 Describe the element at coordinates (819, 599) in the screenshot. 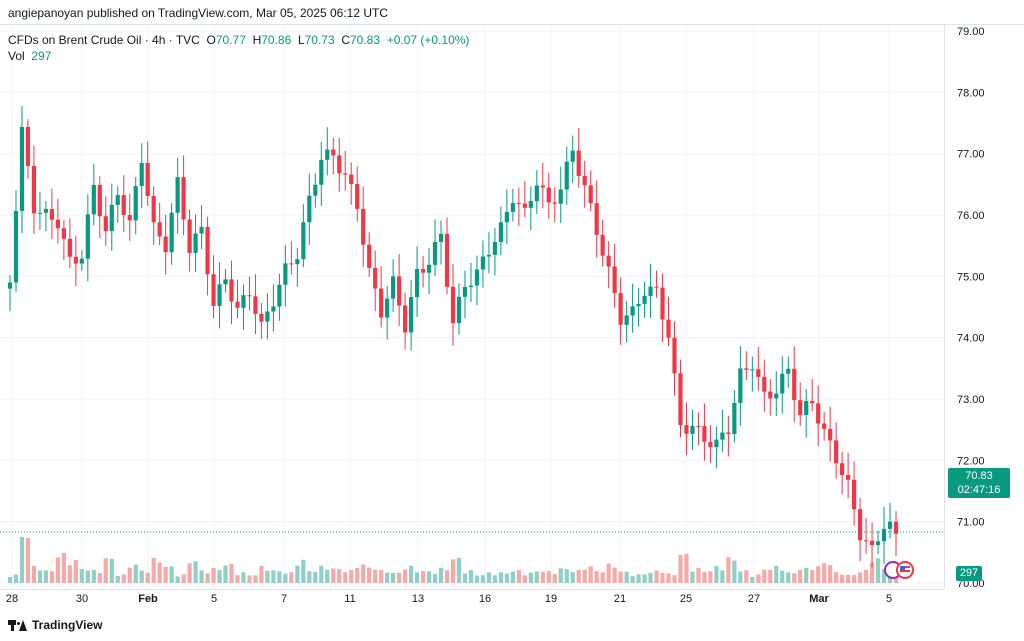

I see `time-tick-label: Mar` at that location.